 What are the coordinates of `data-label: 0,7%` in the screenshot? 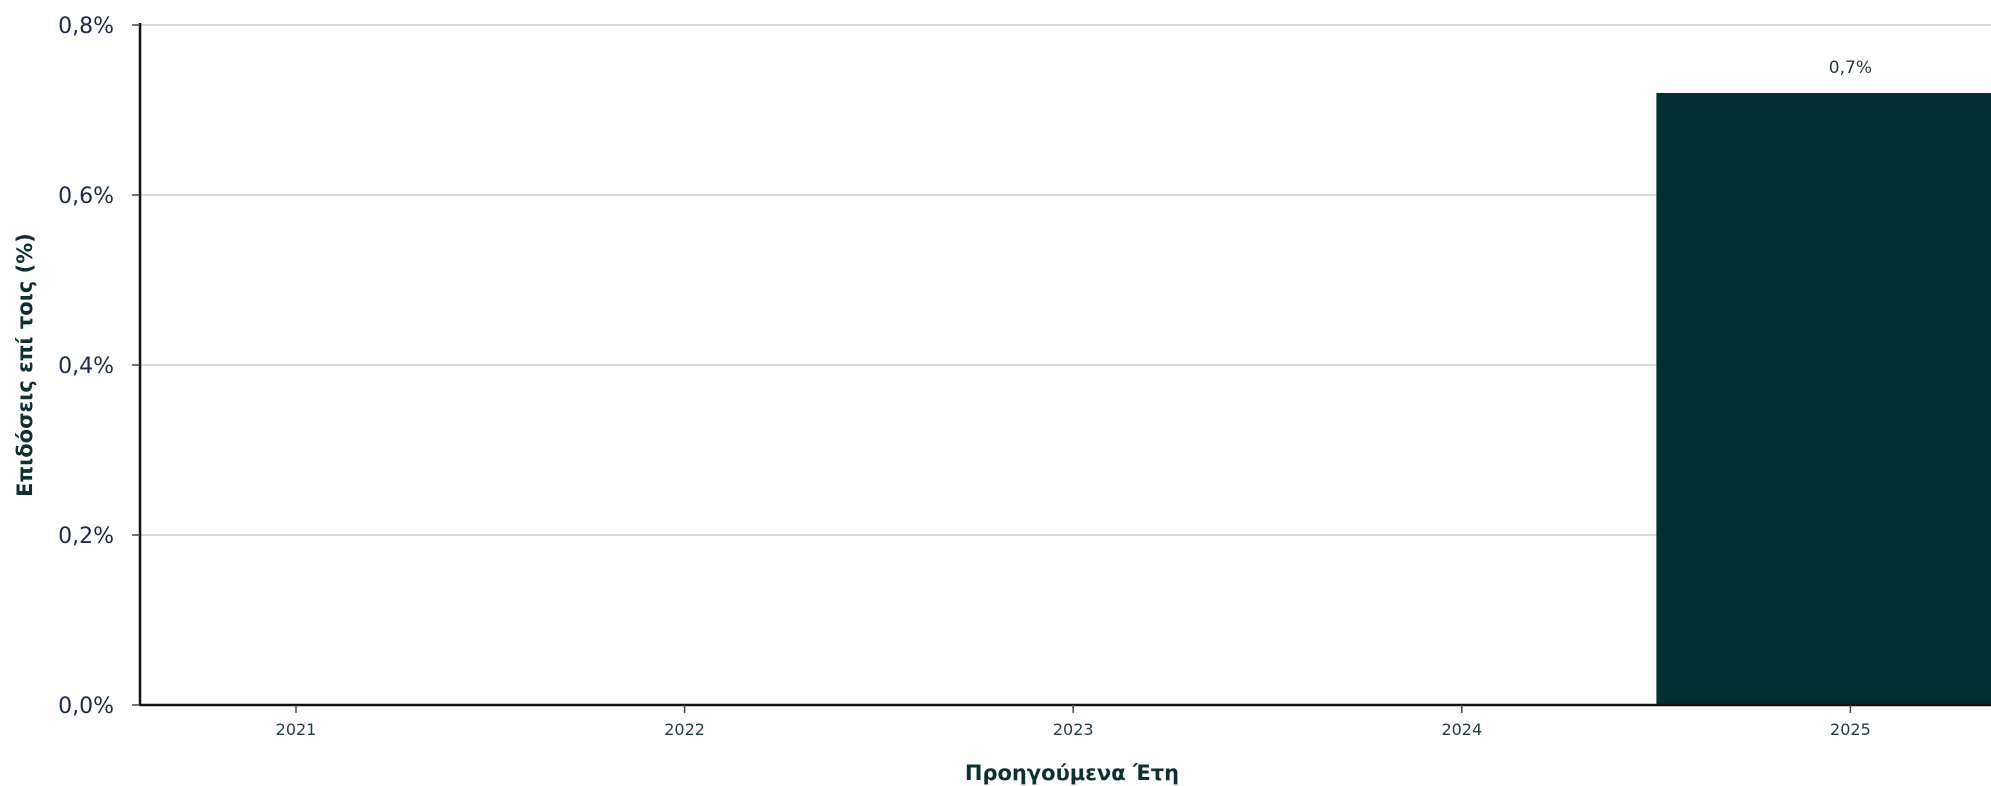 It's located at (1850, 68).